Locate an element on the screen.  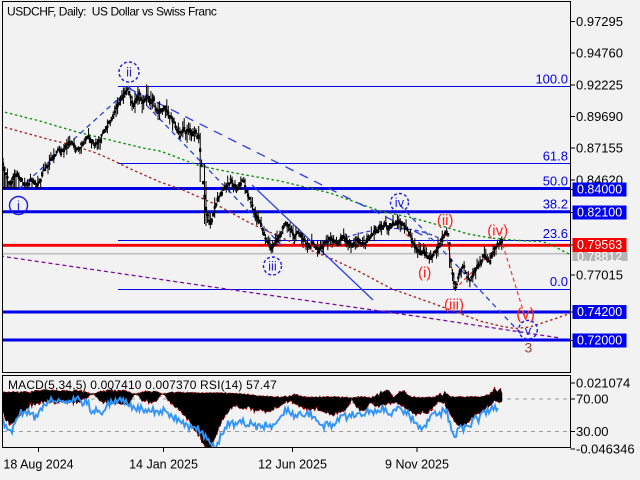
svg-text: 0.72000 is located at coordinates (599, 341).